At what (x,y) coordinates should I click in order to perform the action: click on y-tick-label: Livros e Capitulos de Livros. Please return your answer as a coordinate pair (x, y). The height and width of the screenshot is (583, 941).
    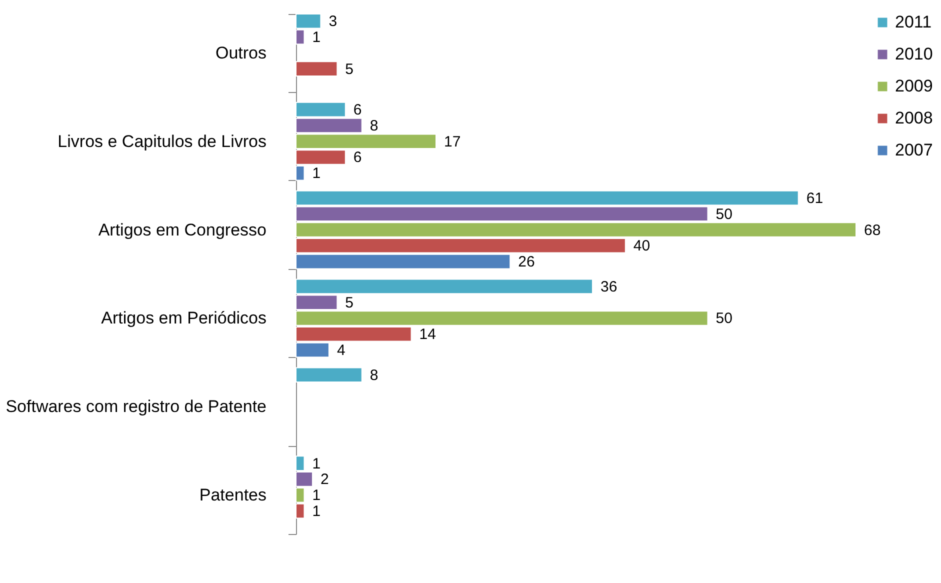
    Looking at the image, I should click on (162, 141).